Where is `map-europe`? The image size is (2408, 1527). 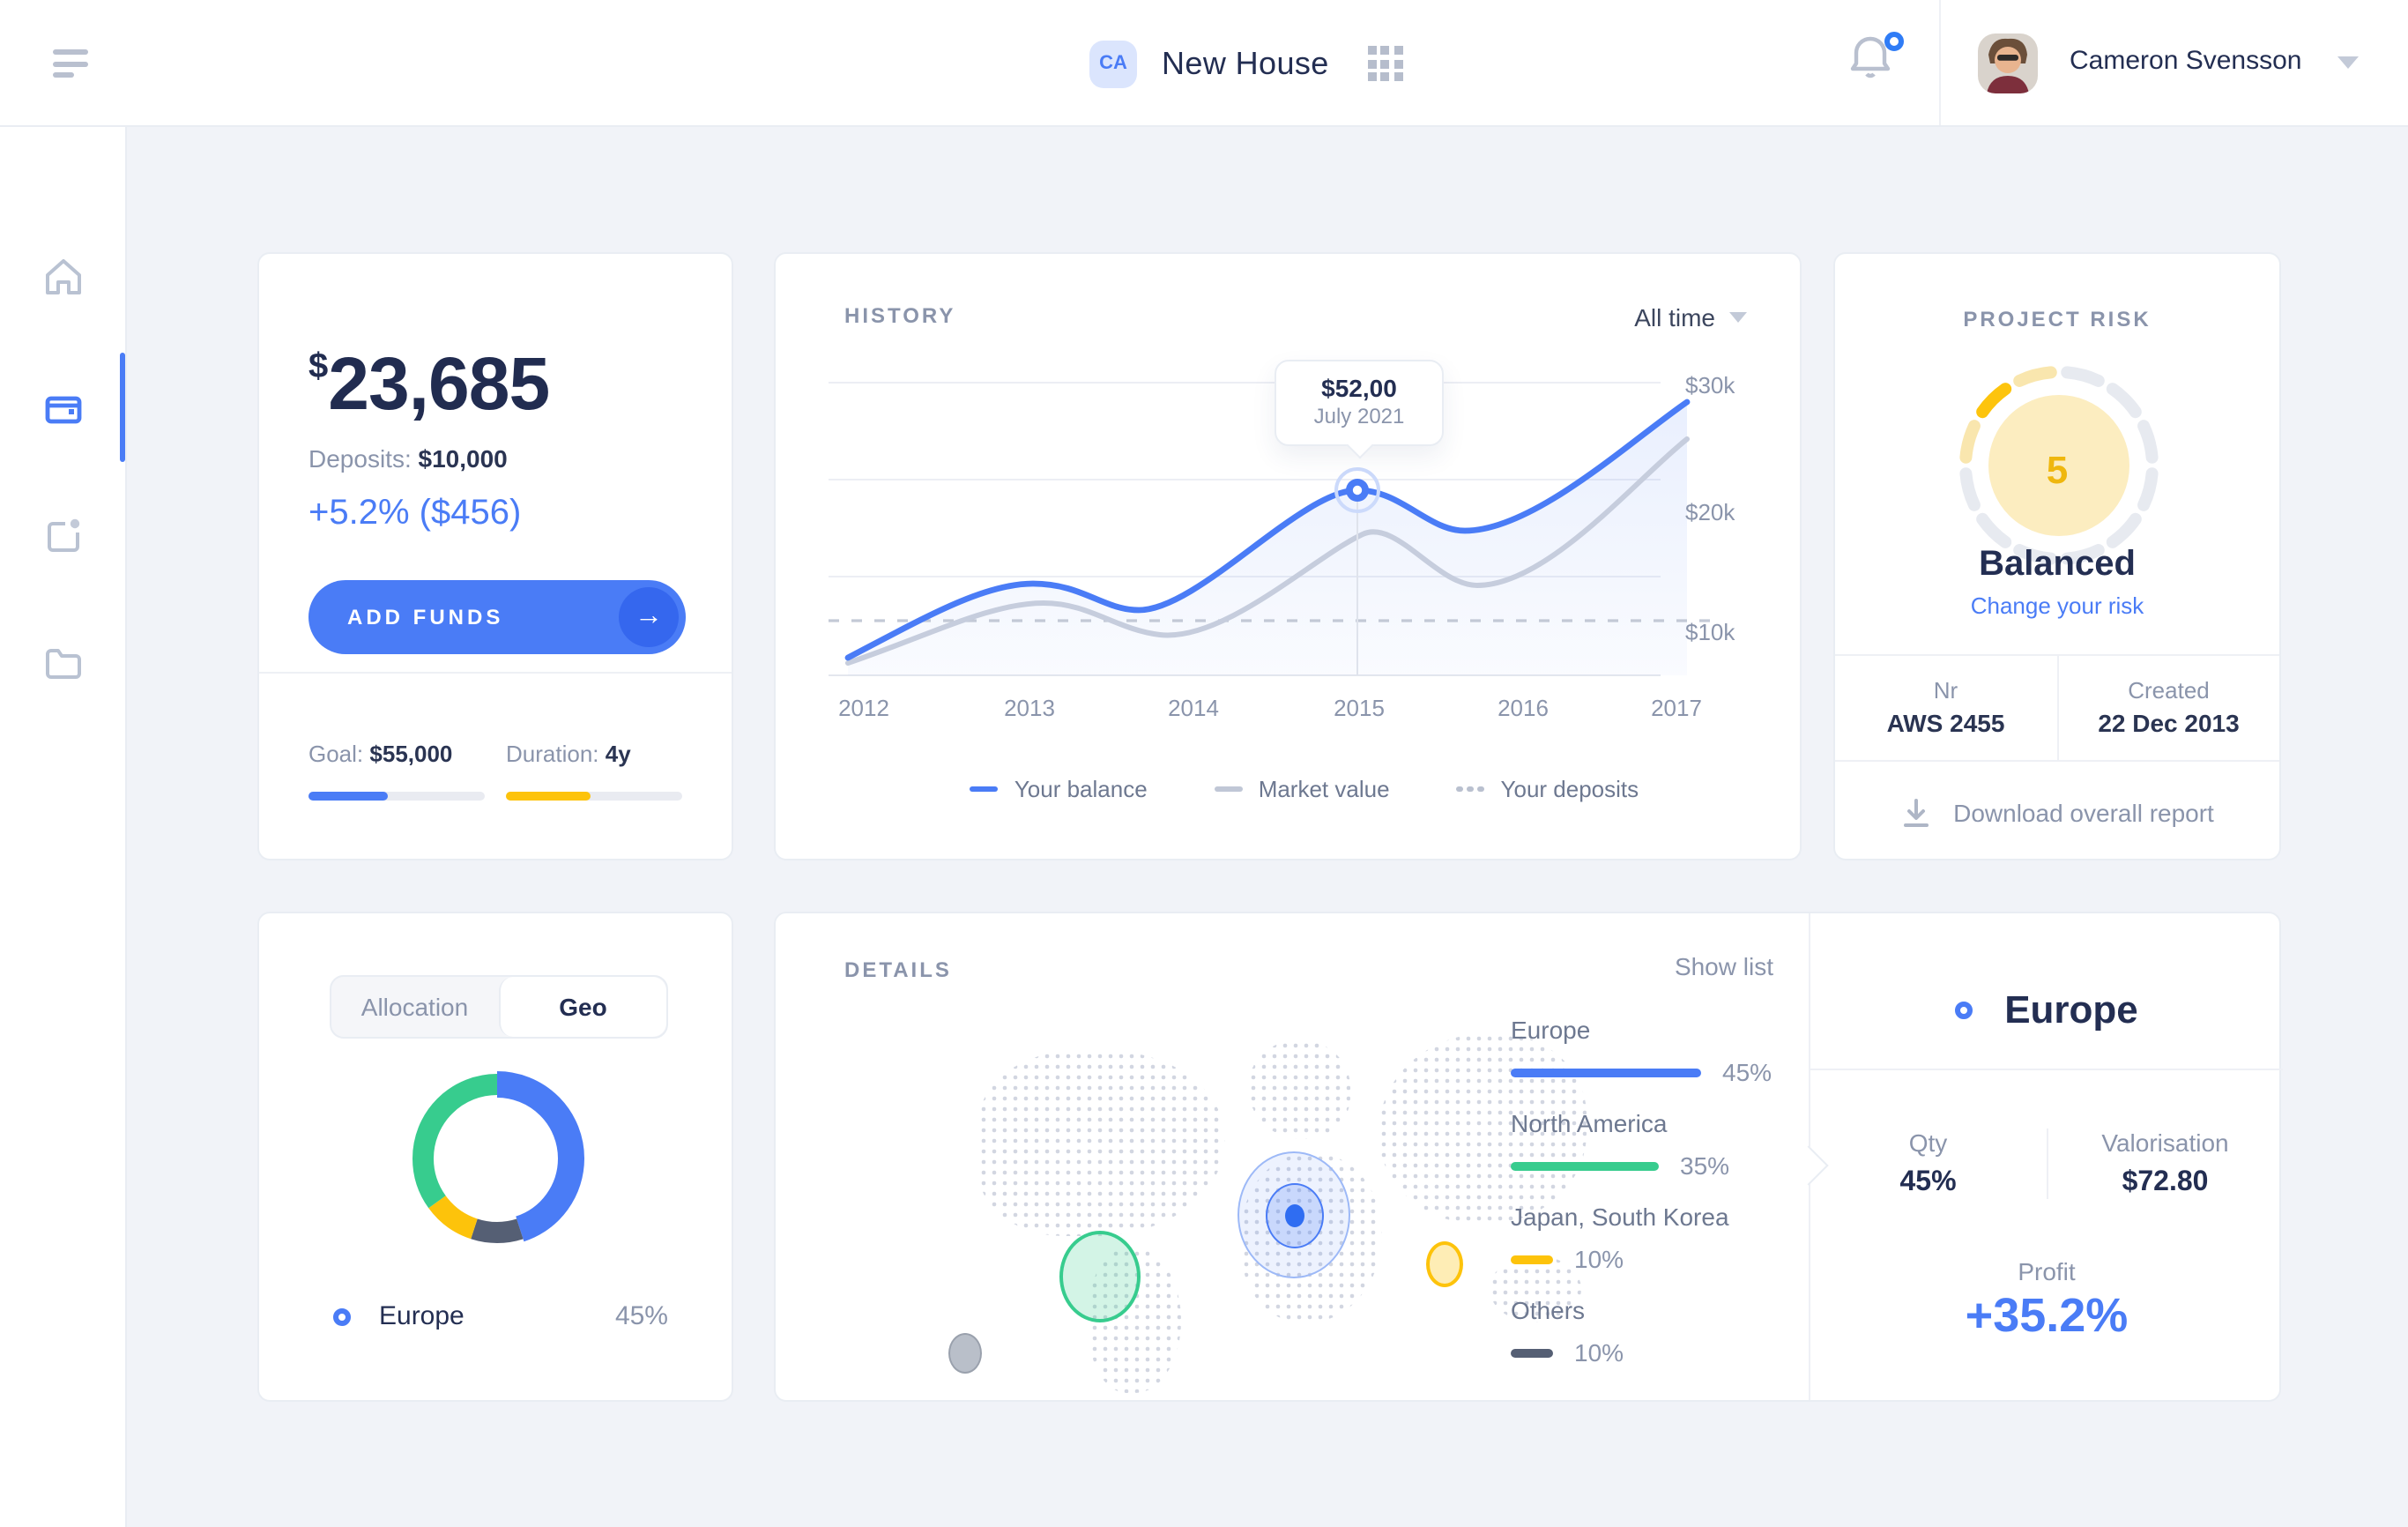
map-europe is located at coordinates (1299, 1089).